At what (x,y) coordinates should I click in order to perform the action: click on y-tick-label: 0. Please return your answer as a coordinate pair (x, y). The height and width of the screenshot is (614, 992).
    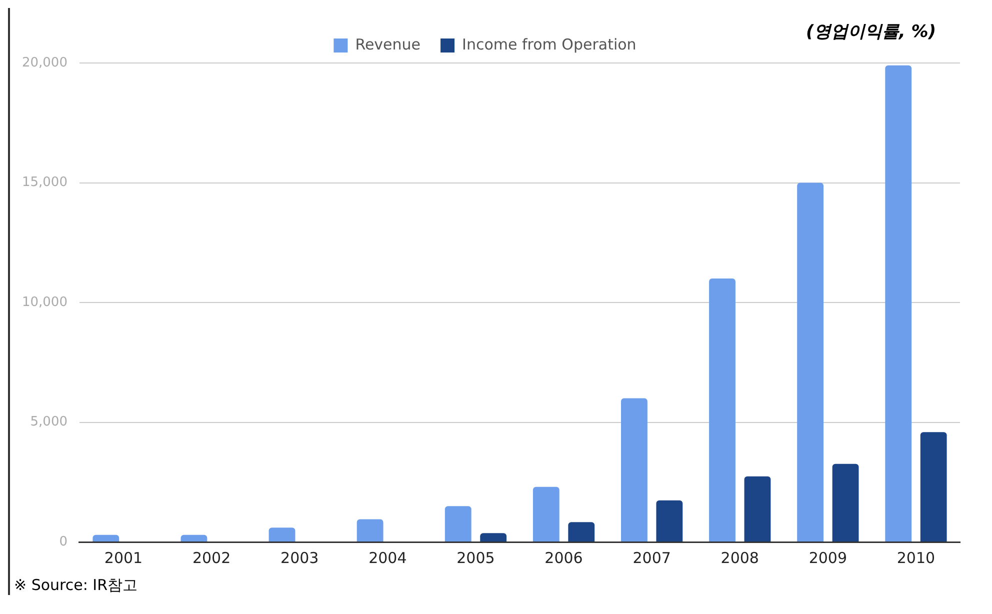
    Looking at the image, I should click on (63, 542).